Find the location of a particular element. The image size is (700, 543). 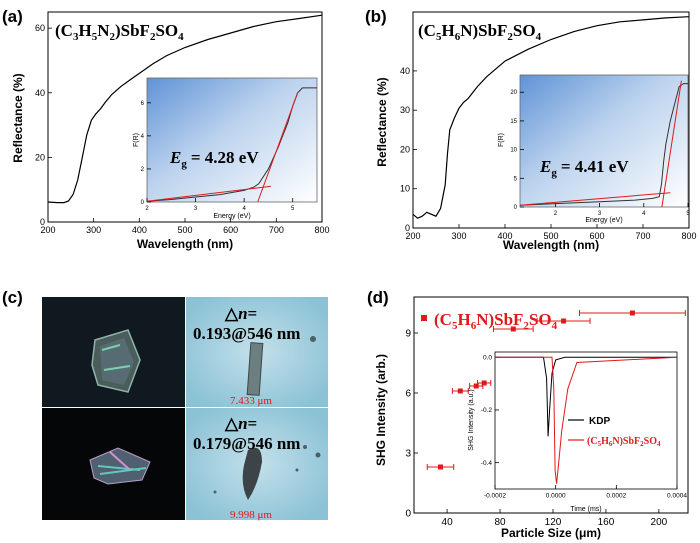

axis-a-ytick-label: 40 is located at coordinates (40, 93).